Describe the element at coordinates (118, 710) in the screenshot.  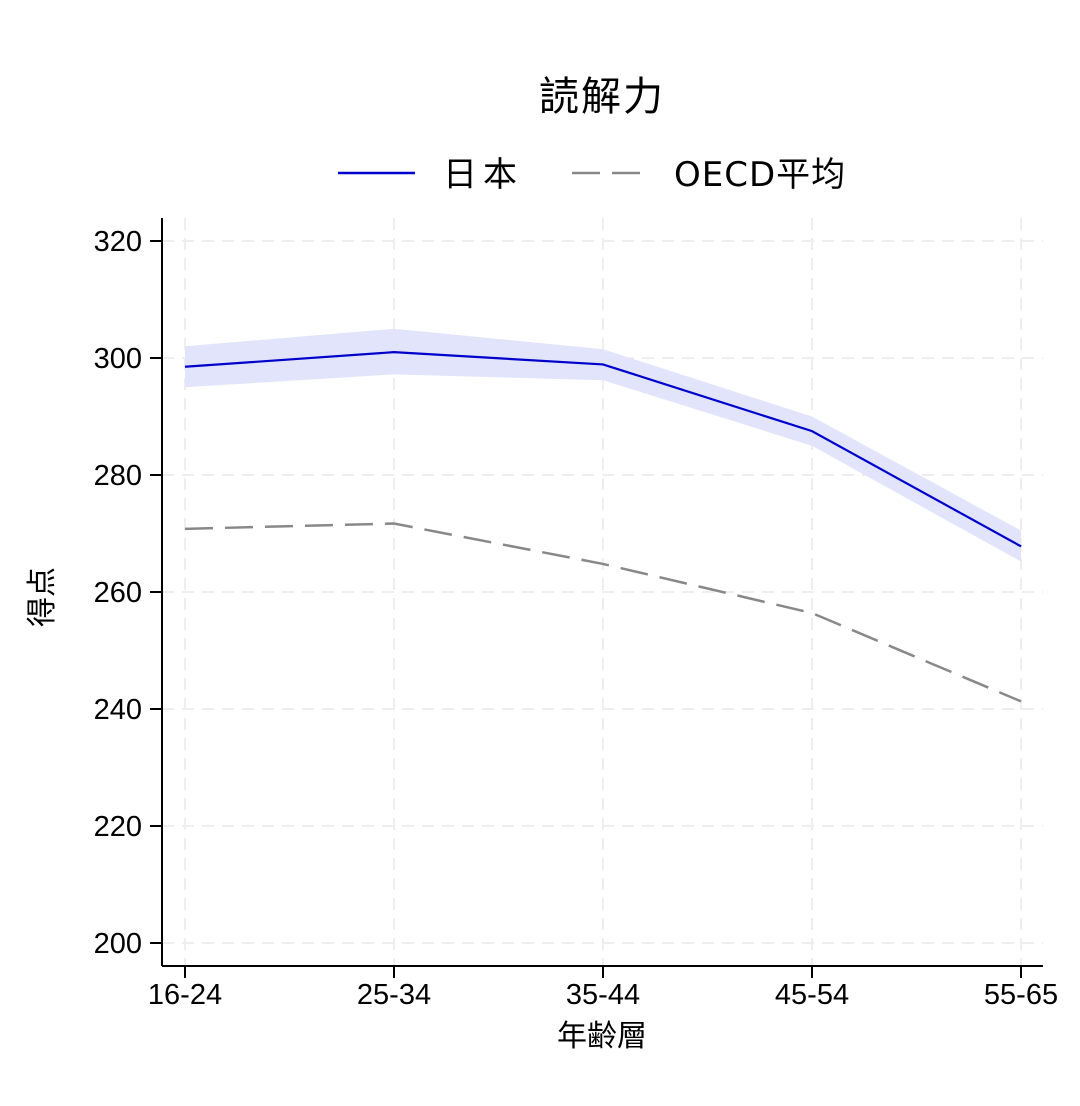
I see `y-tick-label: 240` at that location.